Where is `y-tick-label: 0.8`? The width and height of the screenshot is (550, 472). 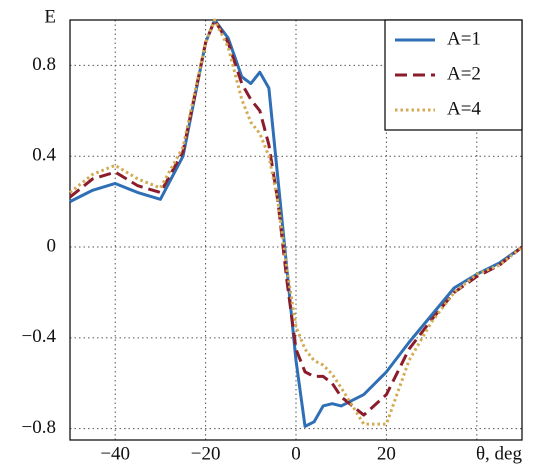
y-tick-label: 0.8 is located at coordinates (44, 64).